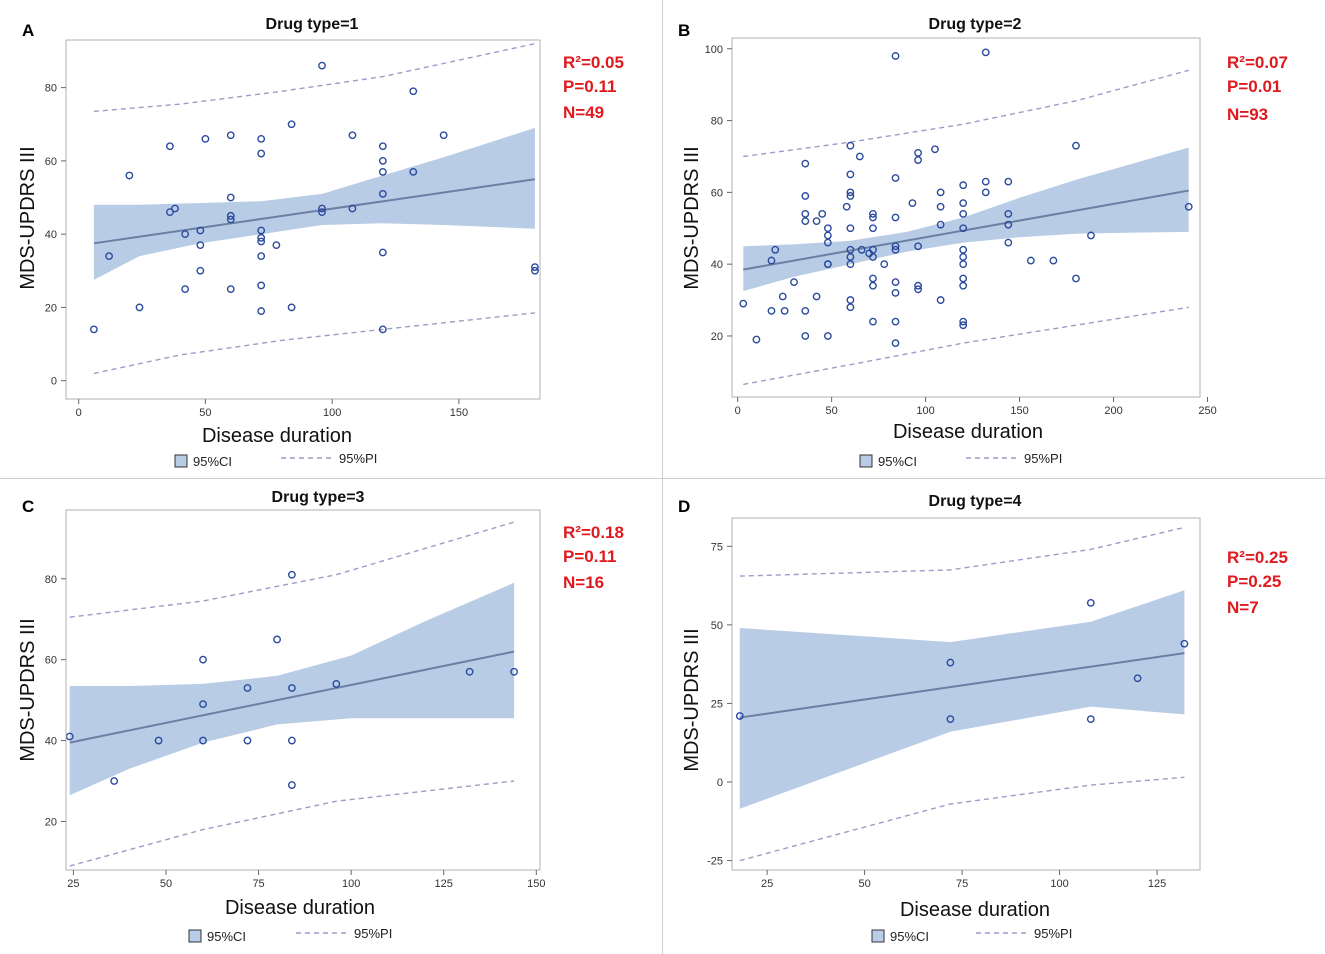 This screenshot has width=1325, height=954. What do you see at coordinates (866, 461) in the screenshot?
I see `legend-ci-swatch` at bounding box center [866, 461].